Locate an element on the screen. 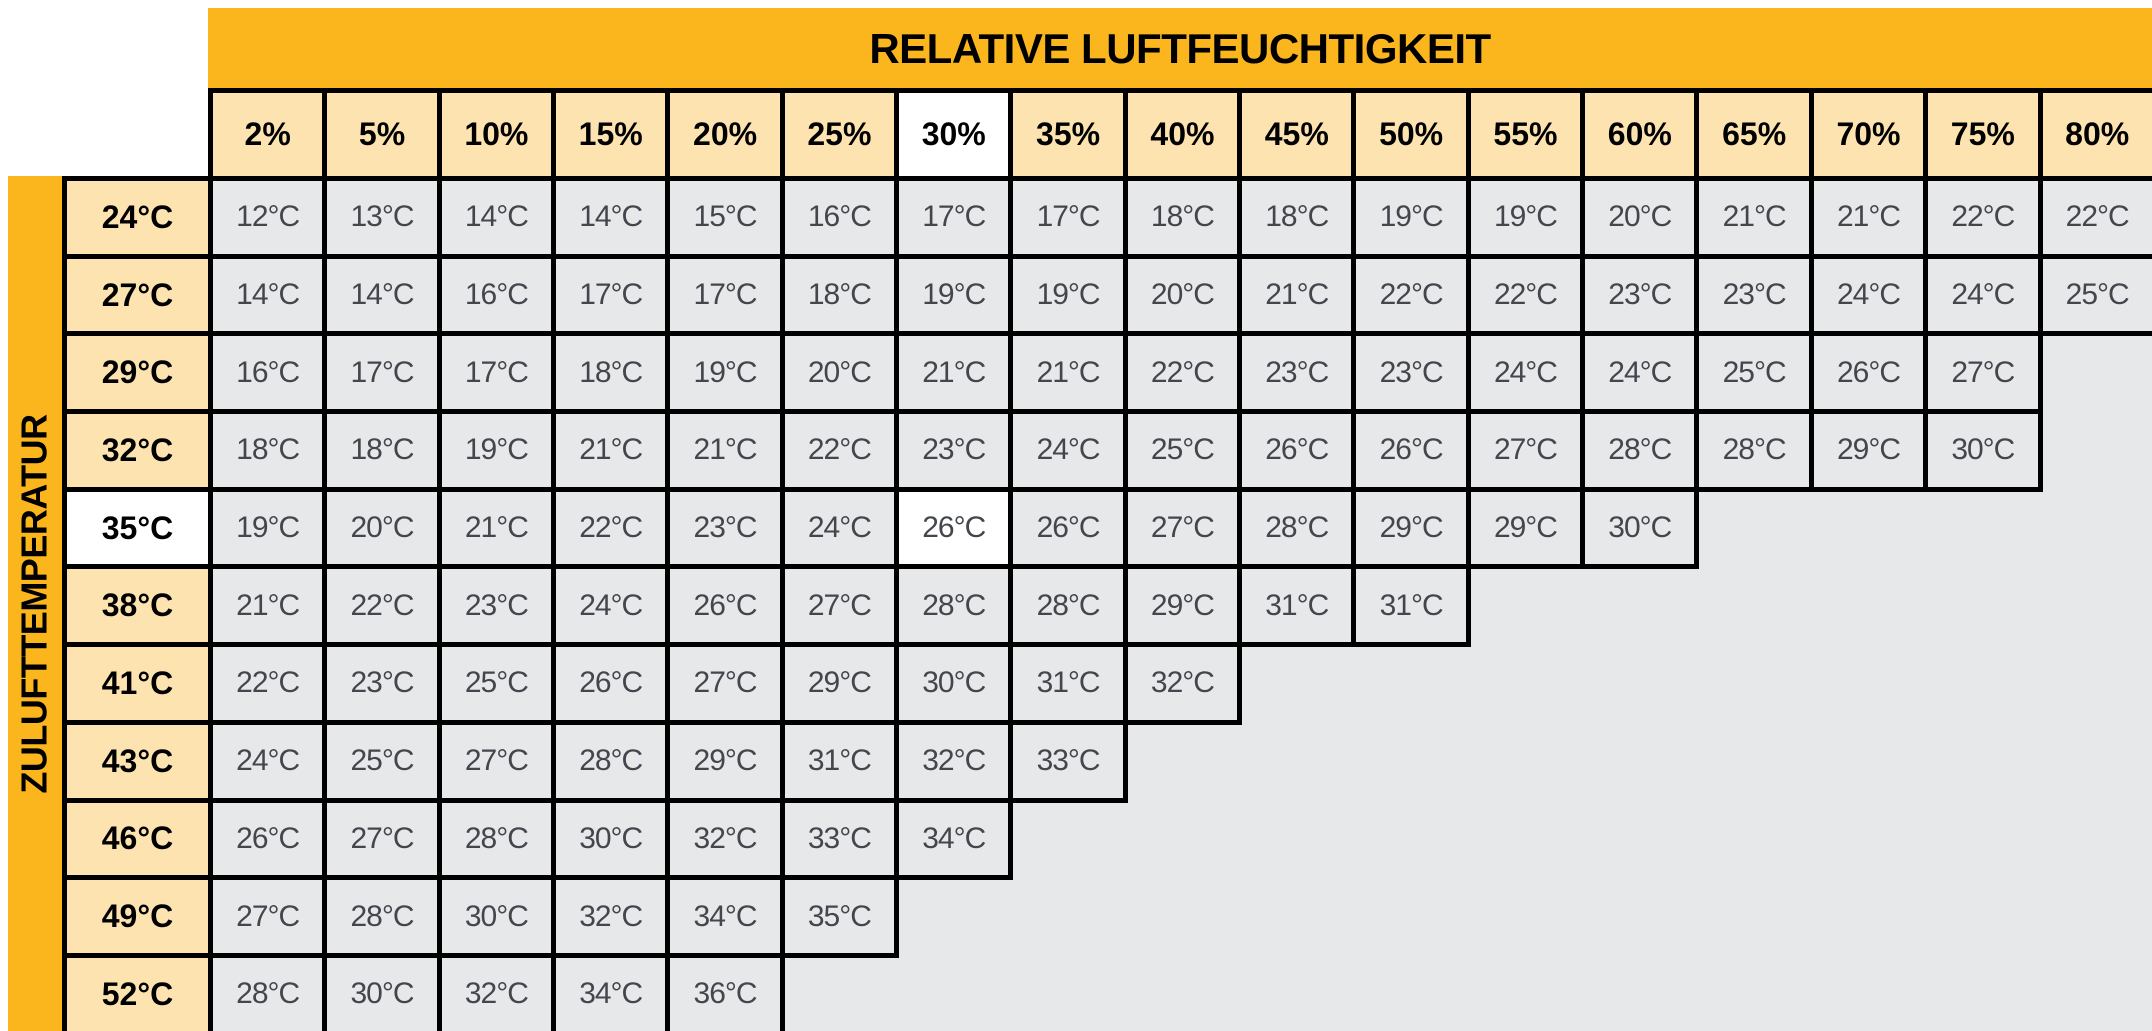  wet-bulb-cell: 36°C is located at coordinates (725, 991).